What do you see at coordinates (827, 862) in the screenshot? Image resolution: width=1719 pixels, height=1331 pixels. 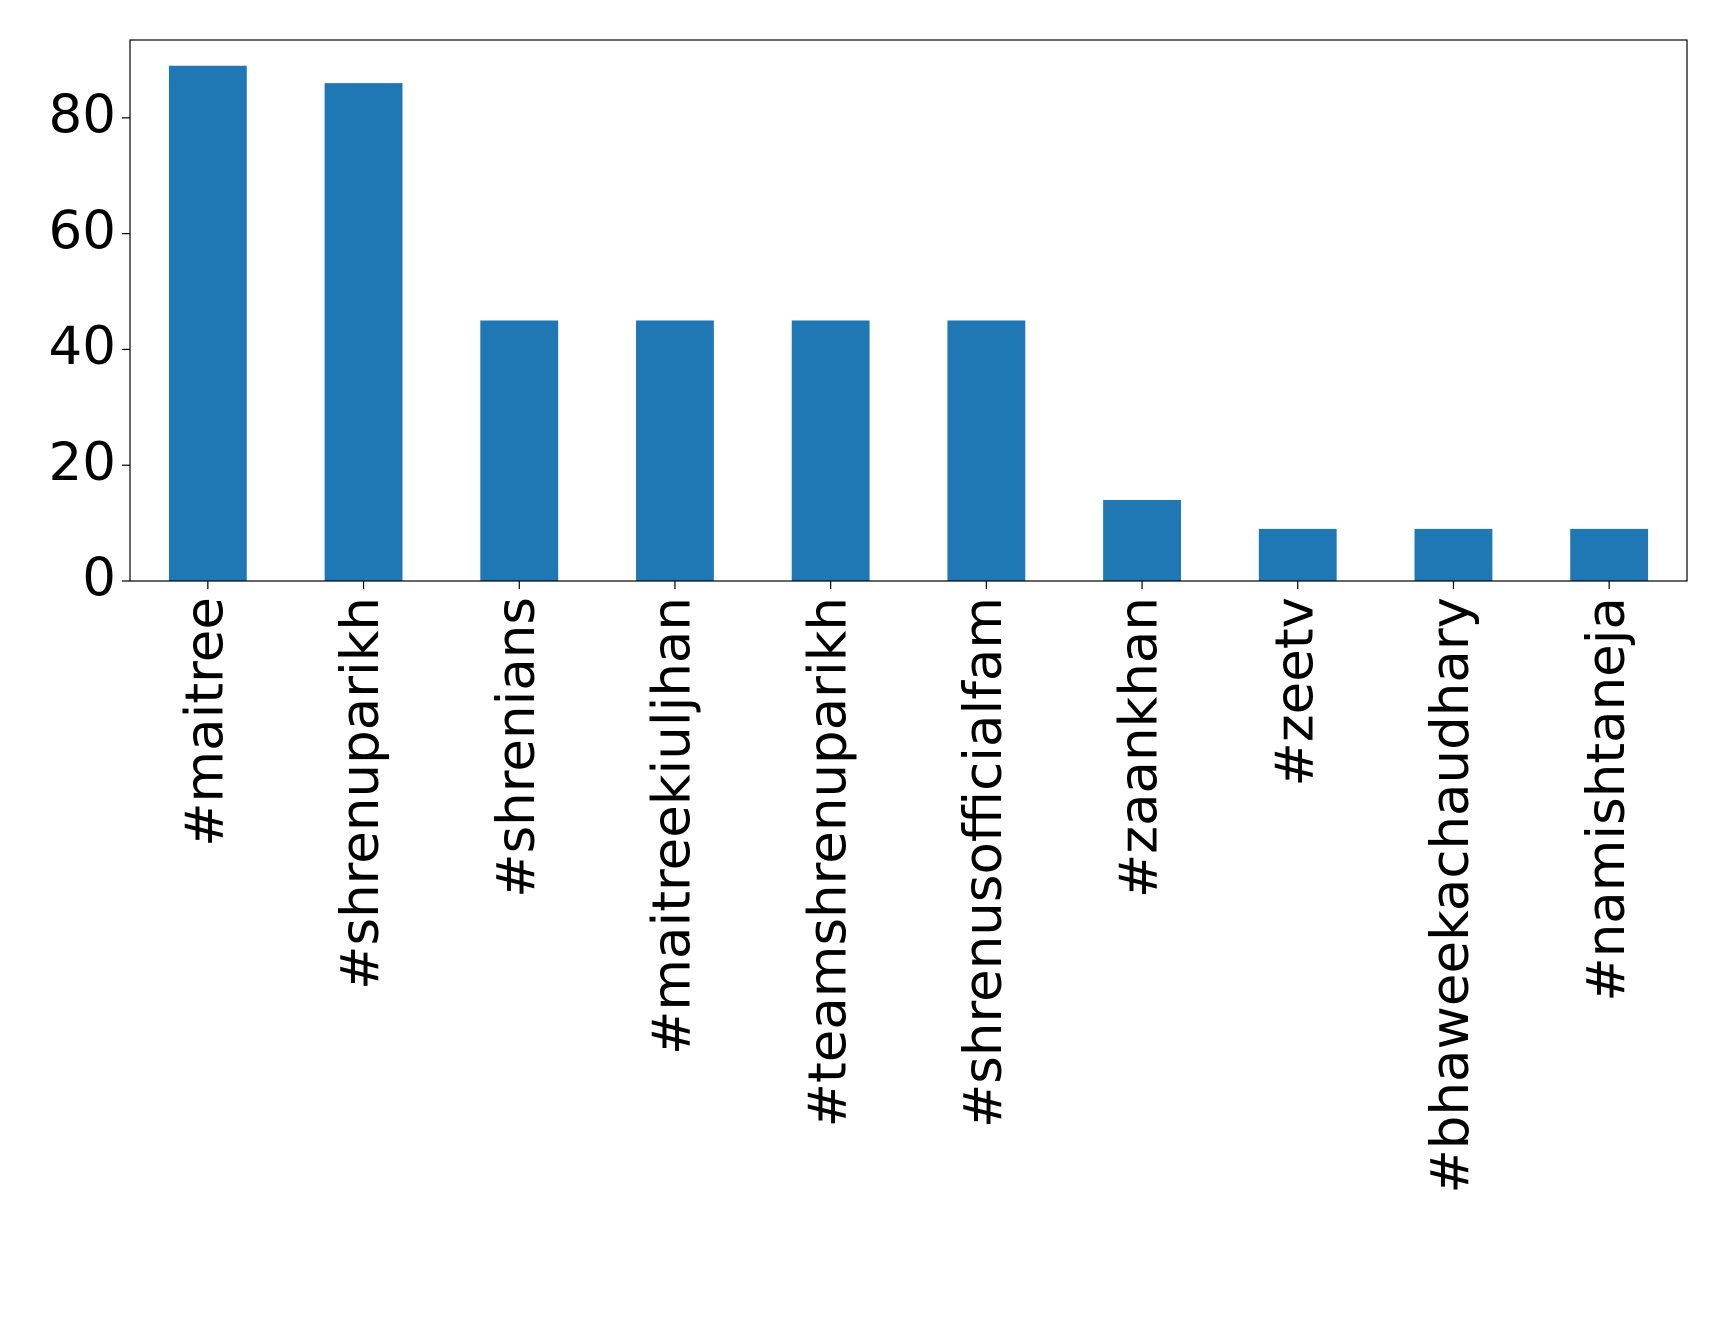 I see `x-tick-label: #teamshrenuparikh` at bounding box center [827, 862].